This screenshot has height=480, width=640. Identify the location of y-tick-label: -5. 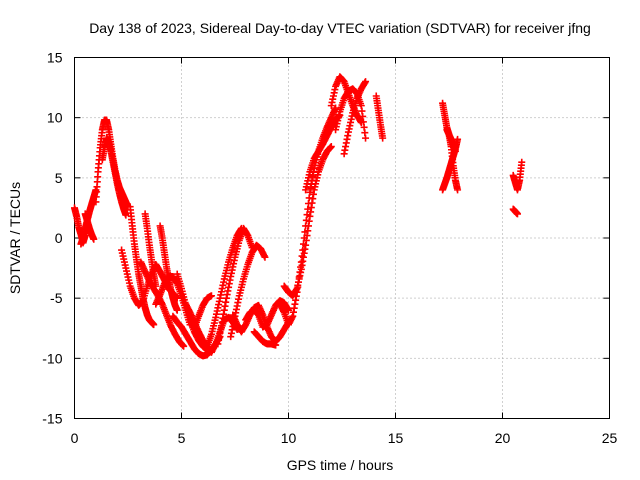
(56, 298).